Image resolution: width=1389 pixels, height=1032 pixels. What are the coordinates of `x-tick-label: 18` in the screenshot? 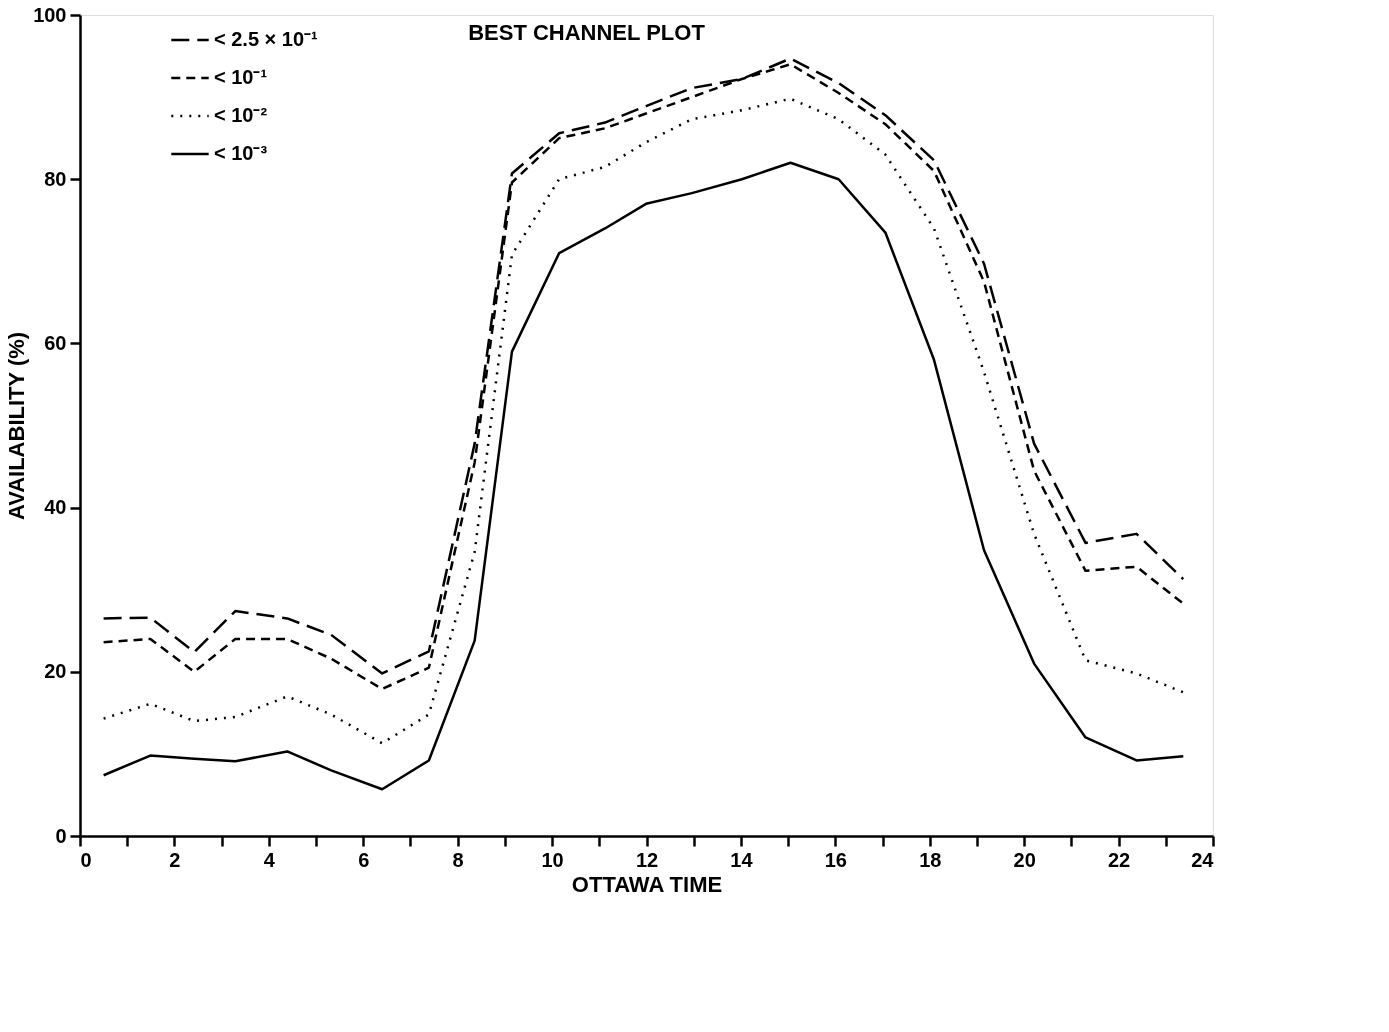 It's located at (930, 859).